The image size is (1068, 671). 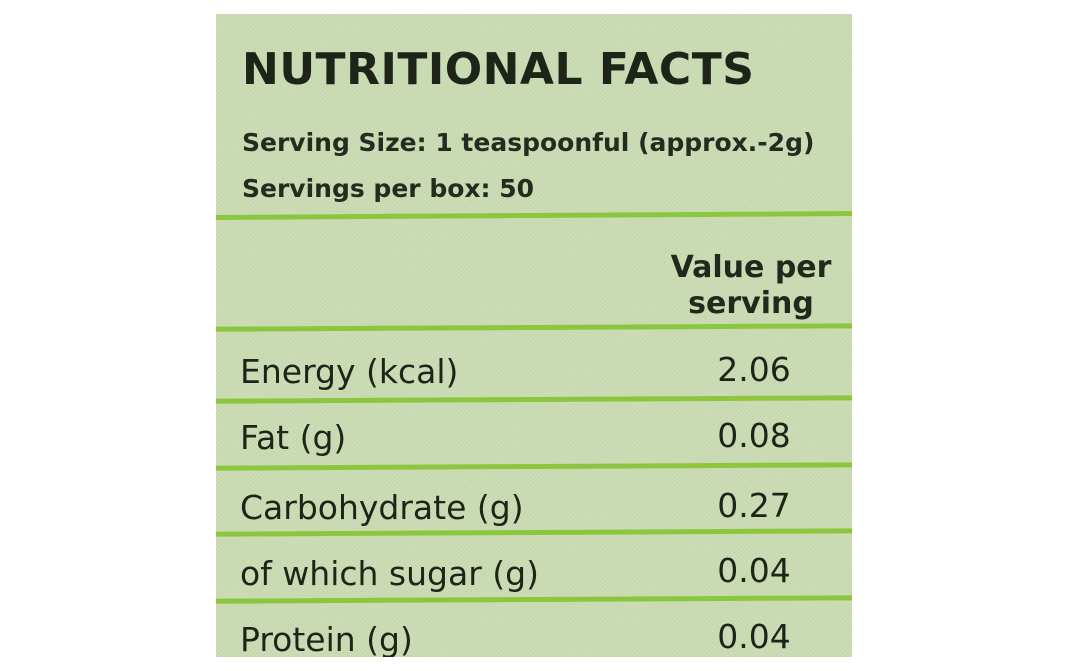 I want to click on serving-size-text: Serving Size: 1 teaspoonful (approx.-2g), so click(x=528, y=142).